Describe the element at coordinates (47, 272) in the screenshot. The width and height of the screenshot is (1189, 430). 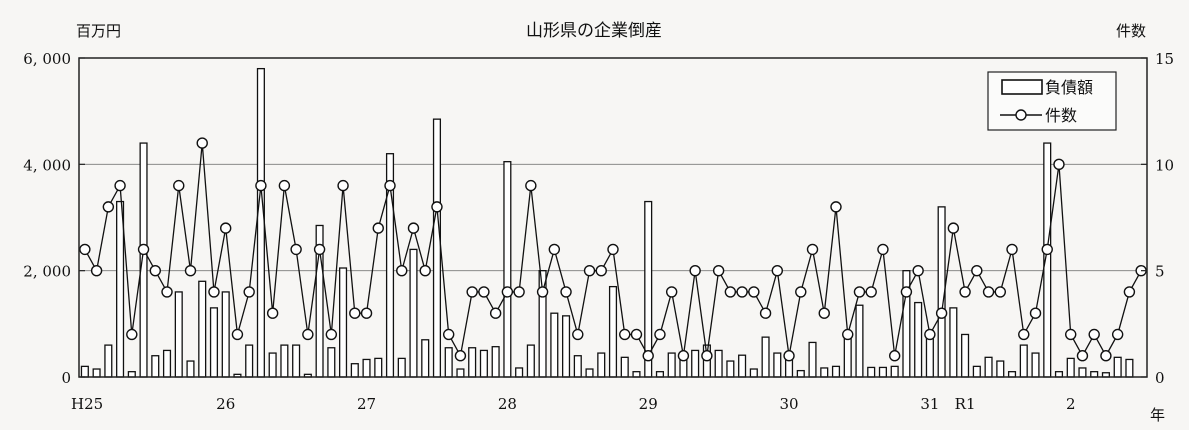
I see `left-tick-label: 2, 000` at that location.